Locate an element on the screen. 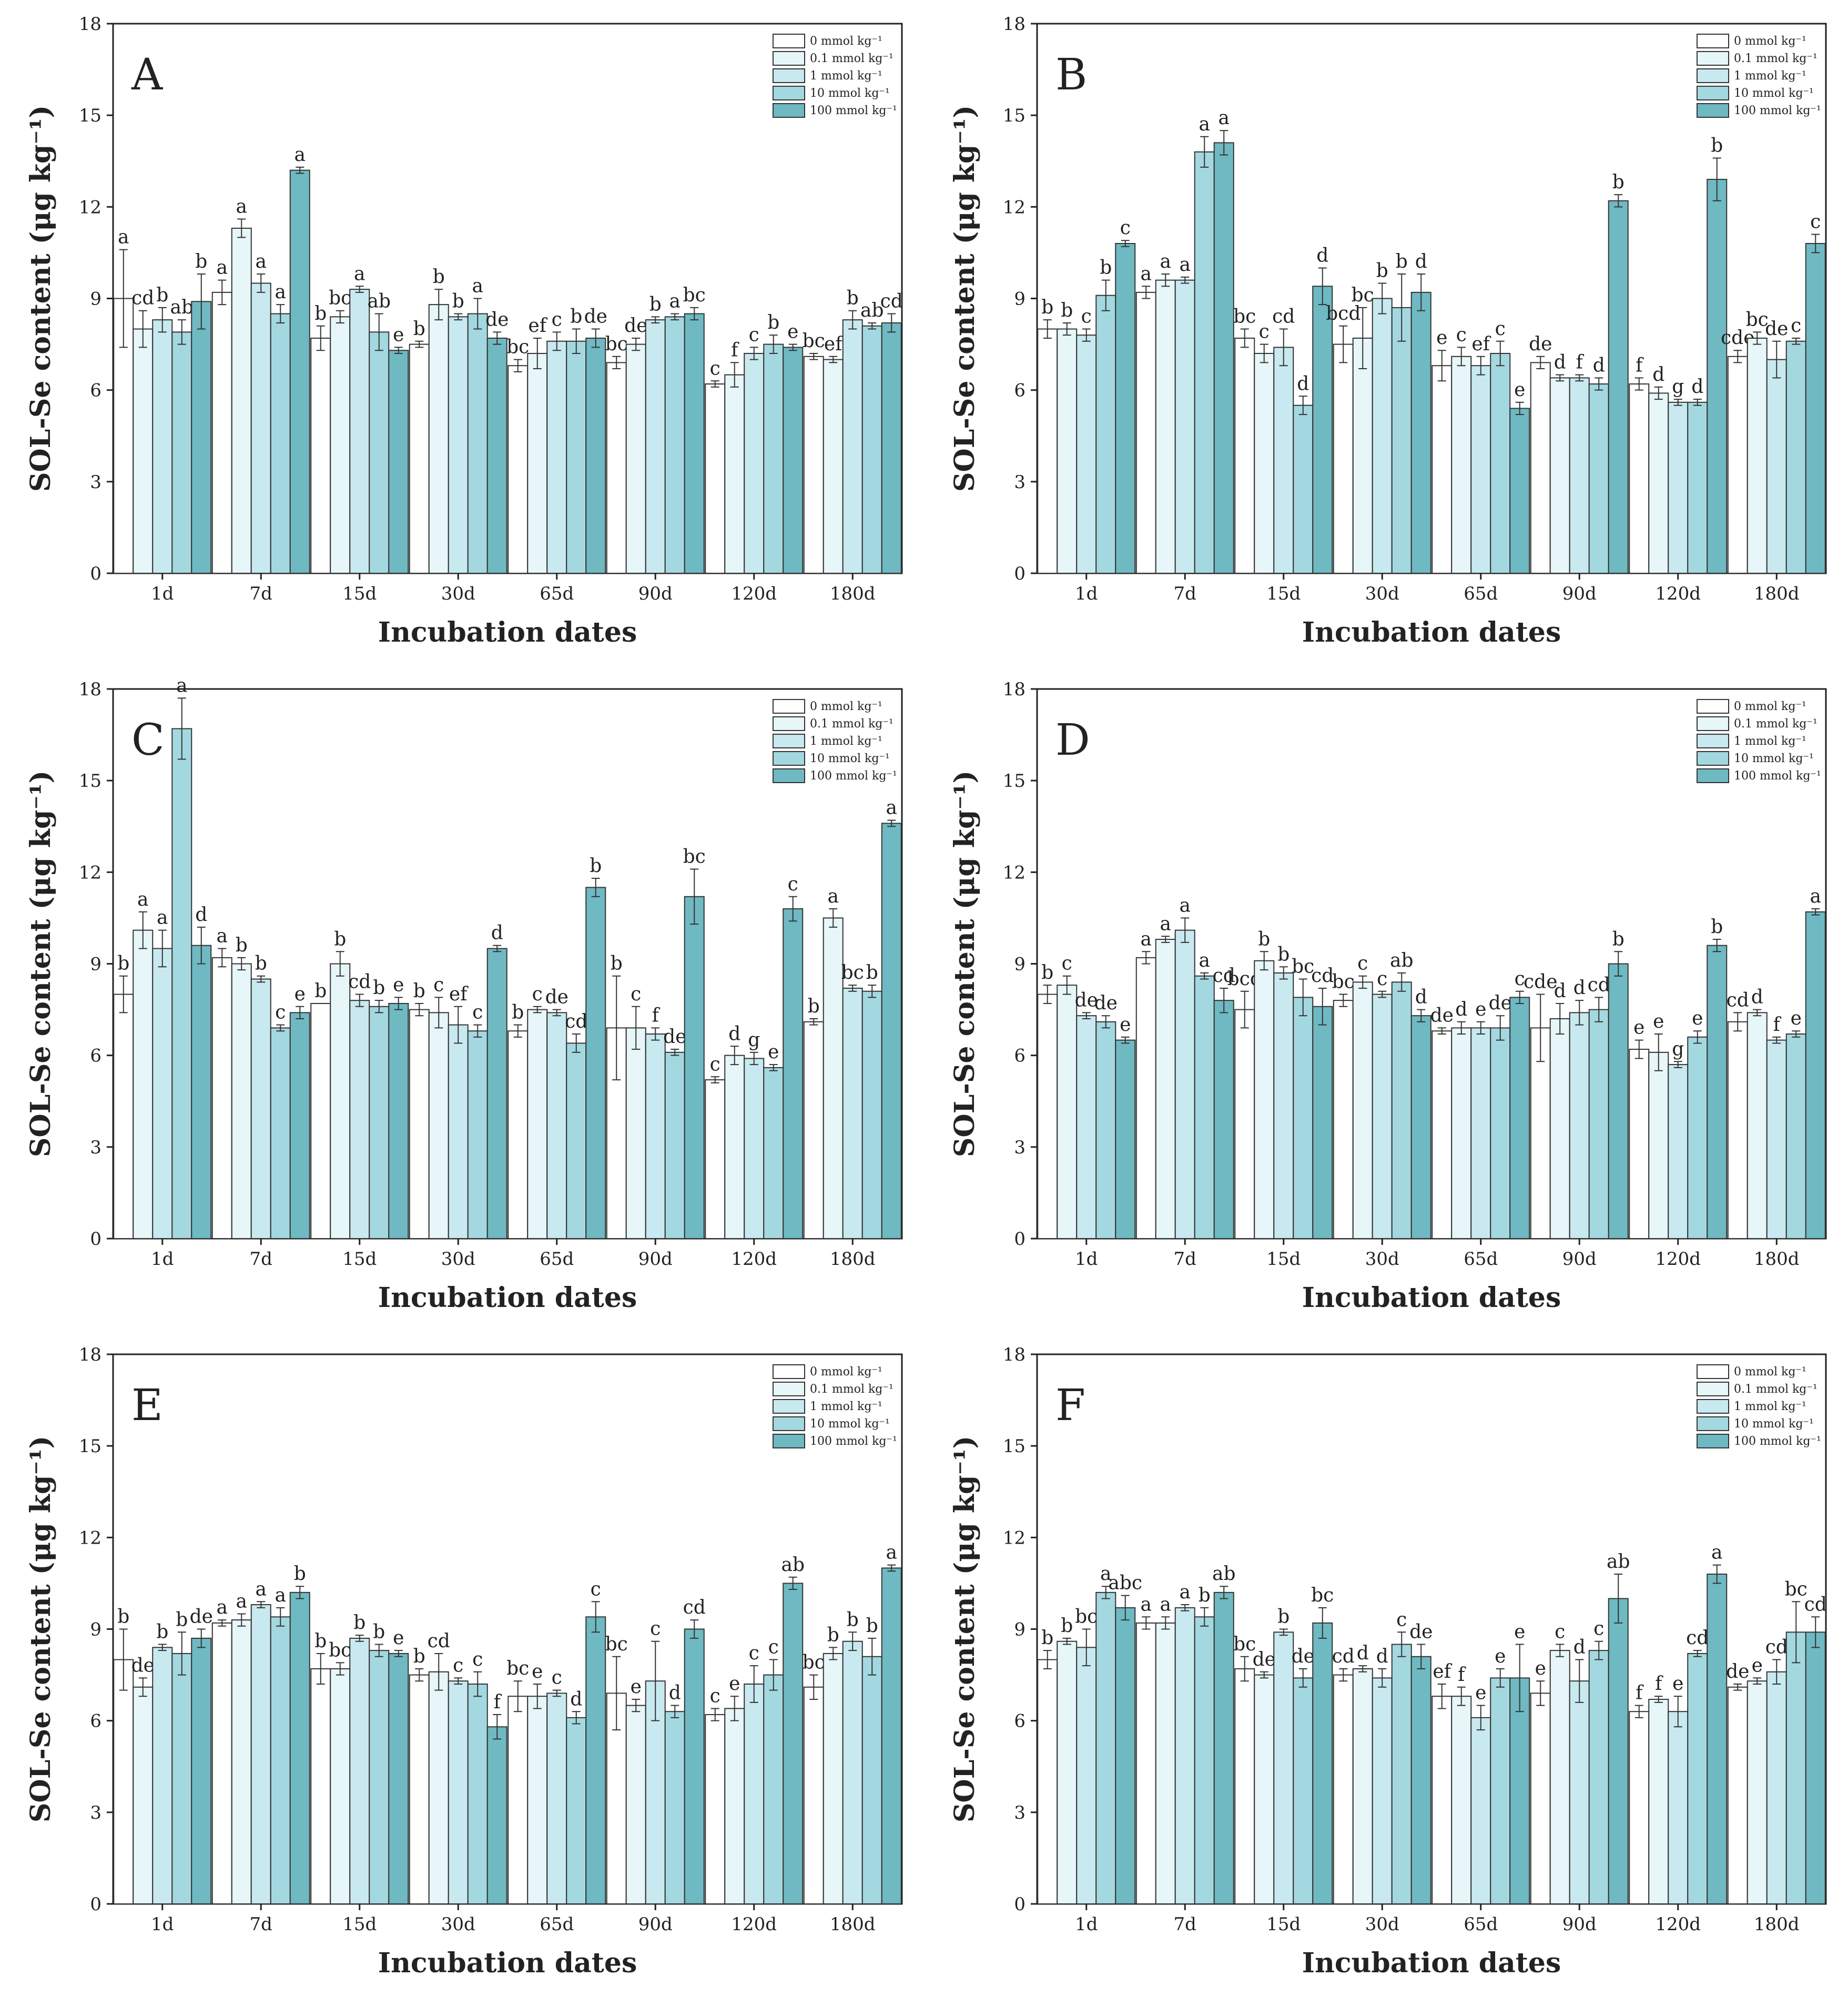 This screenshot has width=1848, height=1997. x-tick-label: 120d is located at coordinates (754, 593).